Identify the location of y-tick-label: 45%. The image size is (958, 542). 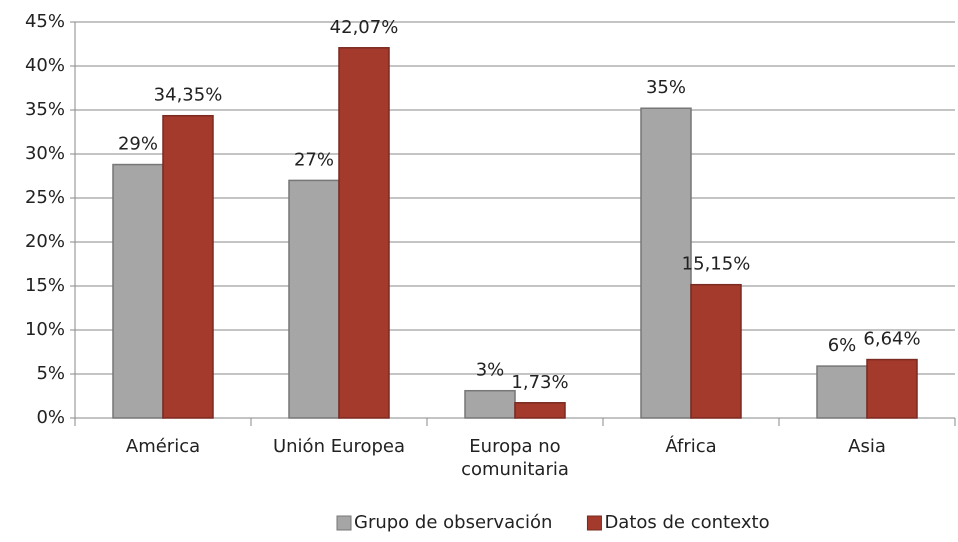
(45, 21).